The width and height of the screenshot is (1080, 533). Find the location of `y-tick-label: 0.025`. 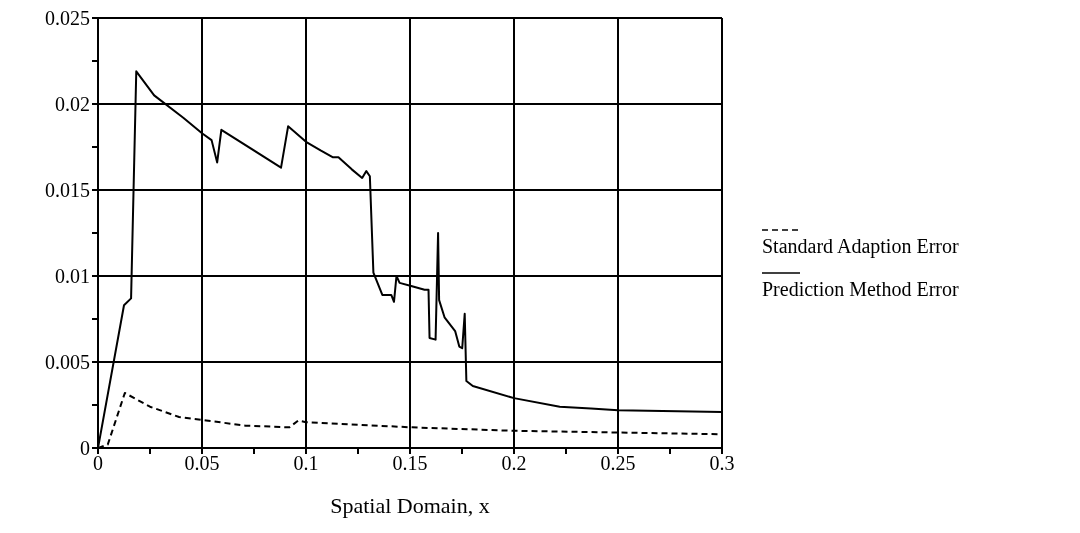

y-tick-label: 0.025 is located at coordinates (67, 18).